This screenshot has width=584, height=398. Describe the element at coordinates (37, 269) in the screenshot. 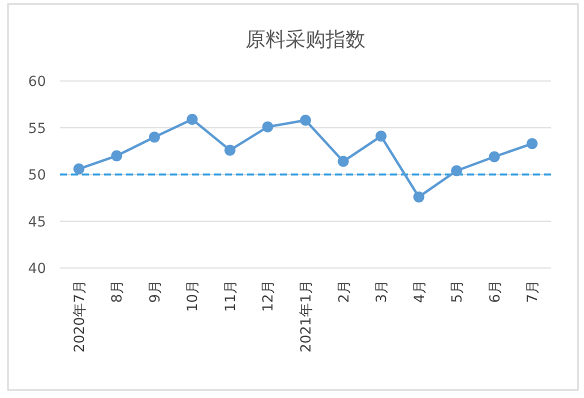

I see `y-tick-label: 40` at that location.